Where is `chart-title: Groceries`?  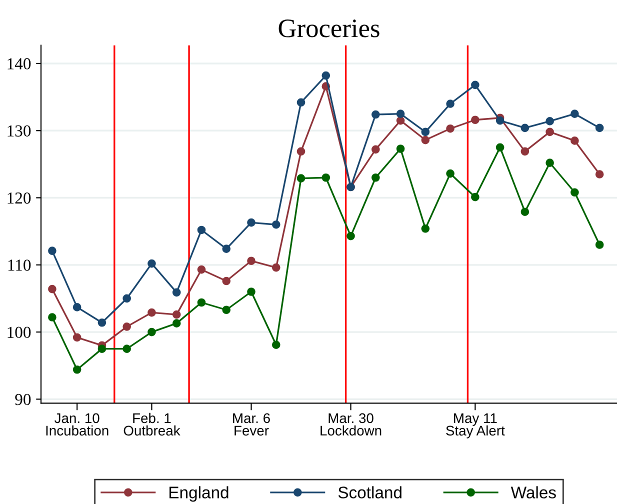 chart-title: Groceries is located at coordinates (329, 29).